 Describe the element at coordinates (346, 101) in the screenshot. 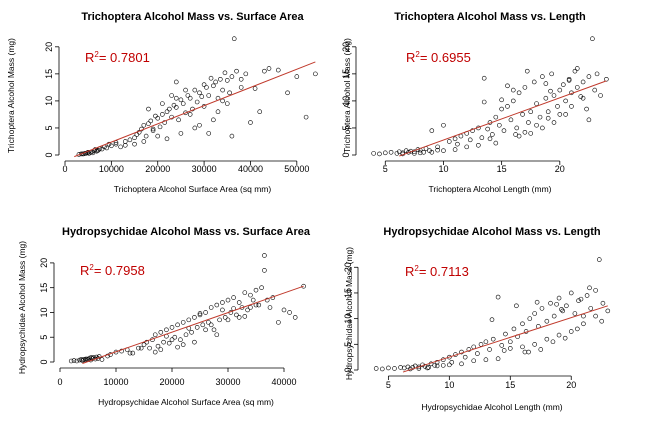

I see `y-tick-label: 10` at that location.